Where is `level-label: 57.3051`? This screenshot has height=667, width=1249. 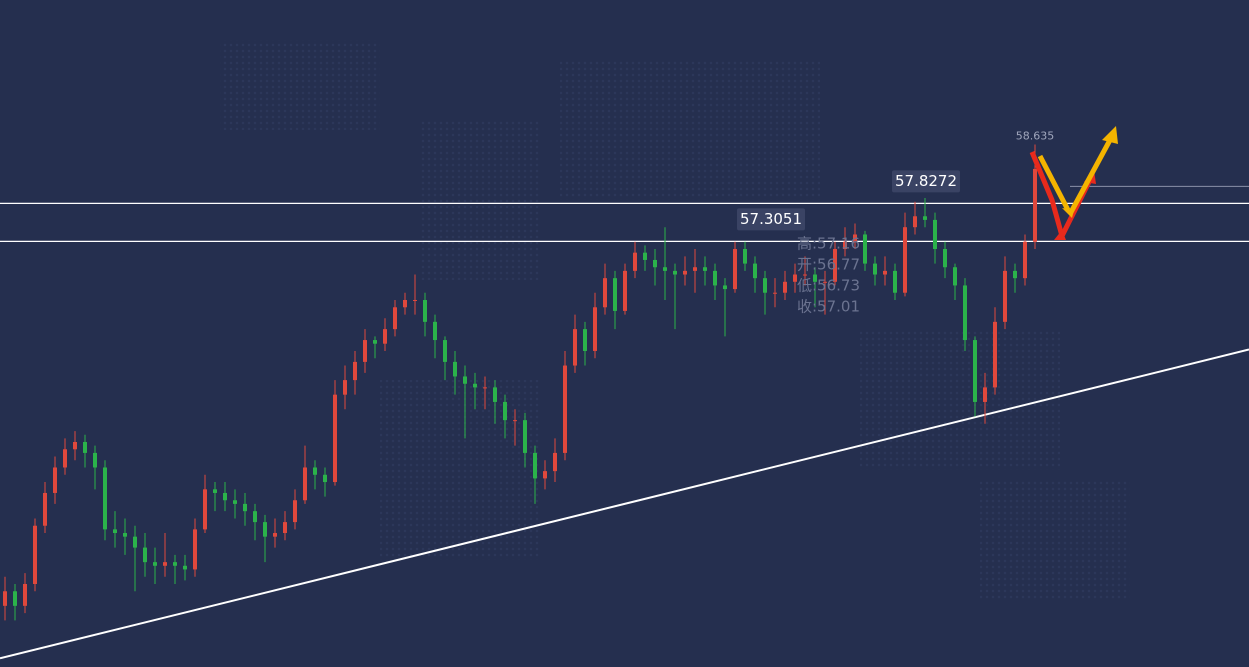 level-label: 57.3051 is located at coordinates (771, 219).